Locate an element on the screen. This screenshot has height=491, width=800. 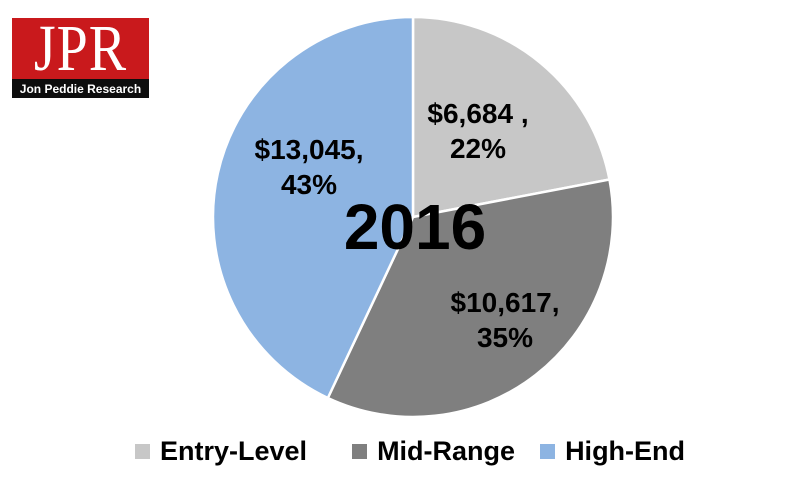
jpr-logo-bar: Jon Peddie Research is located at coordinates (80, 88).